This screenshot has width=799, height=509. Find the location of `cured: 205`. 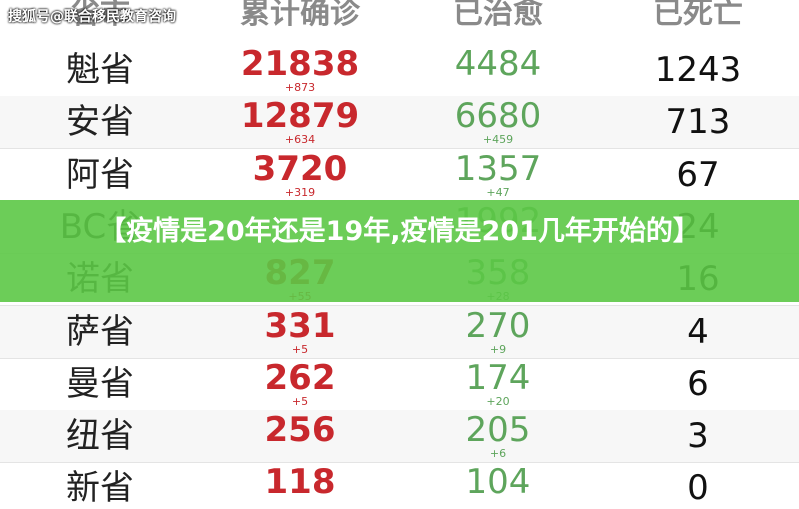

cured: 205 is located at coordinates (498, 430).